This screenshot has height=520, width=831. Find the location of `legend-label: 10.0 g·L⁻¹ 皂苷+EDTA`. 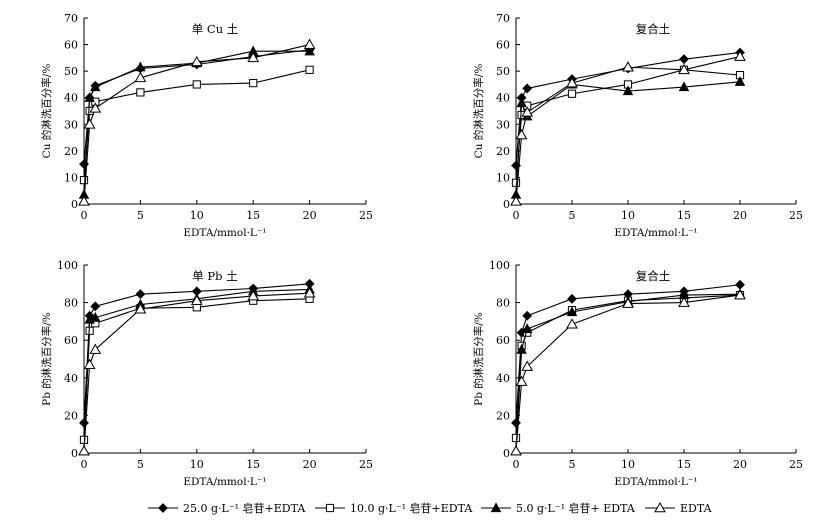

legend-label: 10.0 g·L⁻¹ 皂苷+EDTA is located at coordinates (411, 508).